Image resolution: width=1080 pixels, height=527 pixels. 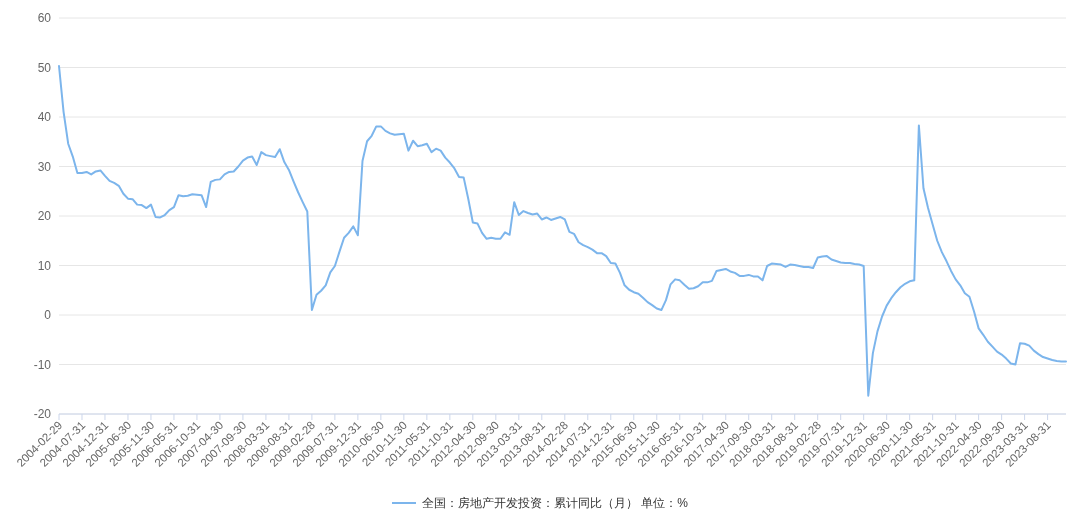 What do you see at coordinates (48, 315) in the screenshot?
I see `y-tick-label: 0` at bounding box center [48, 315].